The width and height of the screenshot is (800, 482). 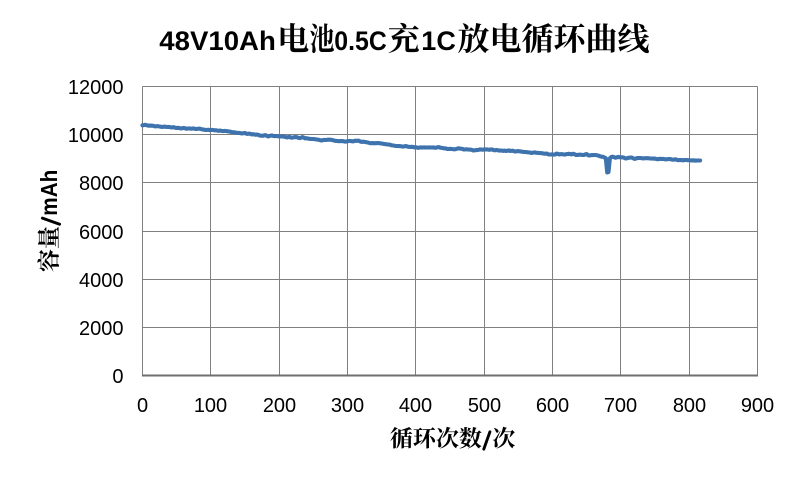 I want to click on svg-text: 400, so click(x=415, y=406).